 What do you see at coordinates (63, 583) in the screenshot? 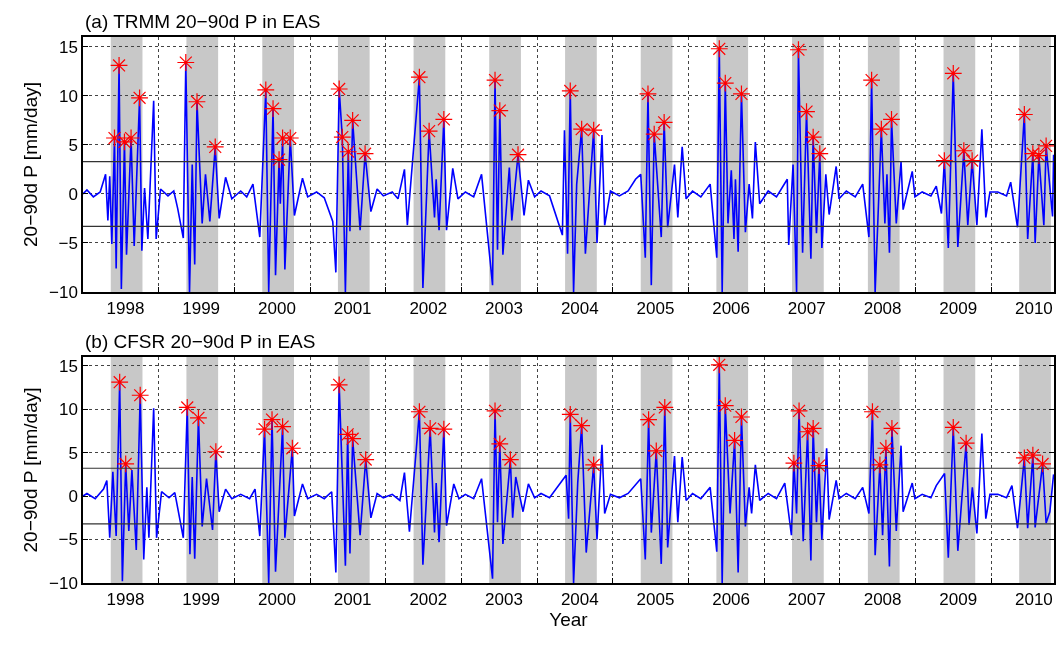
I see `y-tick-label: −10` at bounding box center [63, 583].